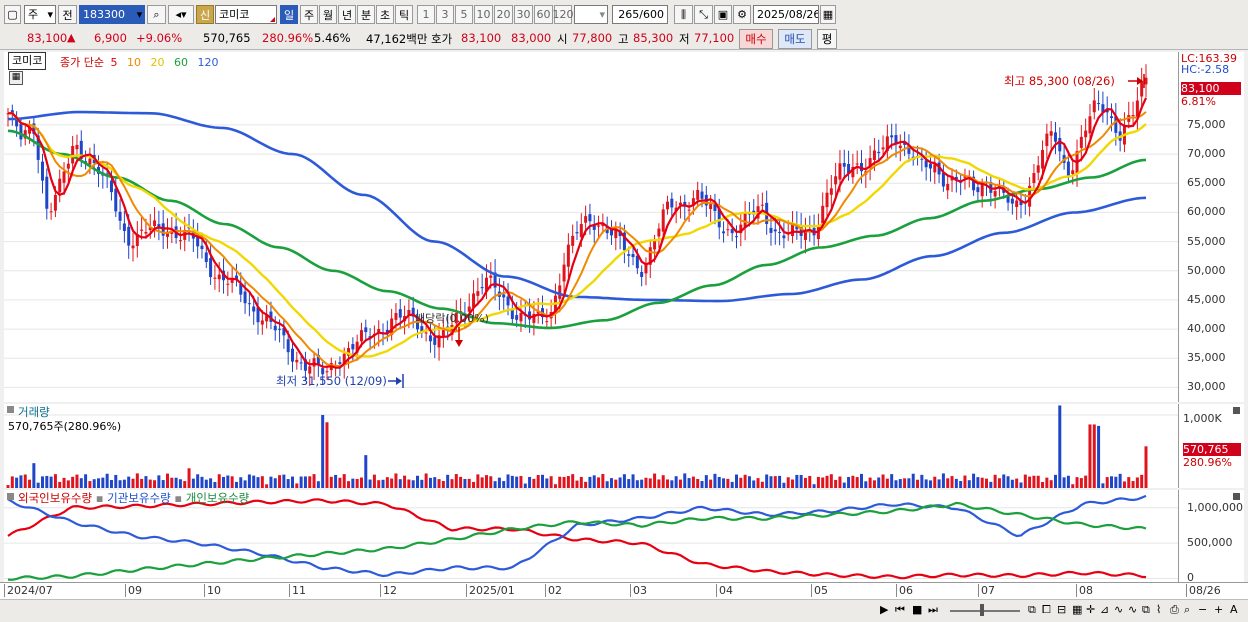 The width and height of the screenshot is (1248, 622). Describe the element at coordinates (1234, 609) in the screenshot. I see `font-size-icon: A` at that location.